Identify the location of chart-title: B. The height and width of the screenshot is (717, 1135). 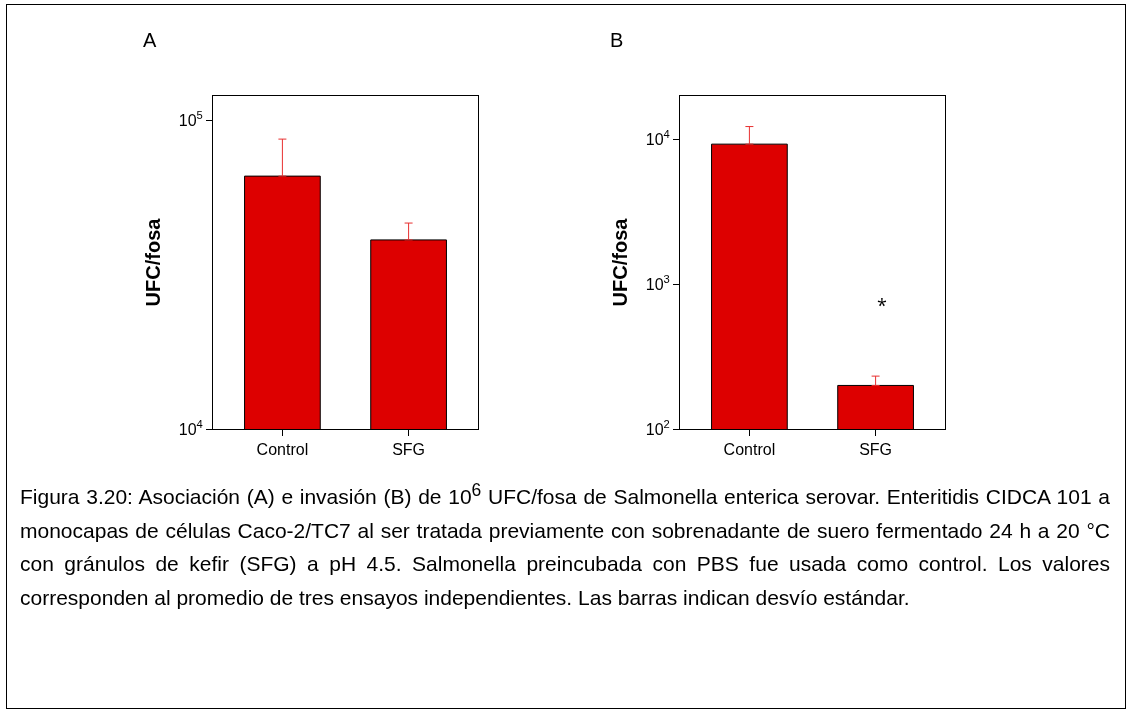
(617, 40).